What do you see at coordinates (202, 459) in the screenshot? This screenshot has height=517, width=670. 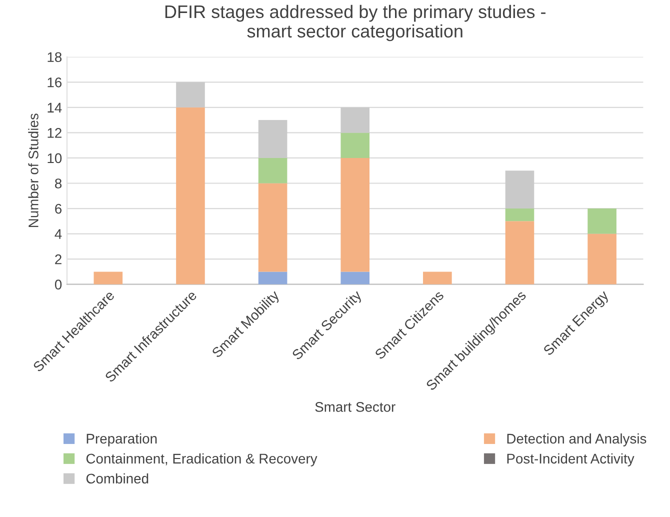 I see `legend-label: Containment, Eradication & Recovery` at bounding box center [202, 459].